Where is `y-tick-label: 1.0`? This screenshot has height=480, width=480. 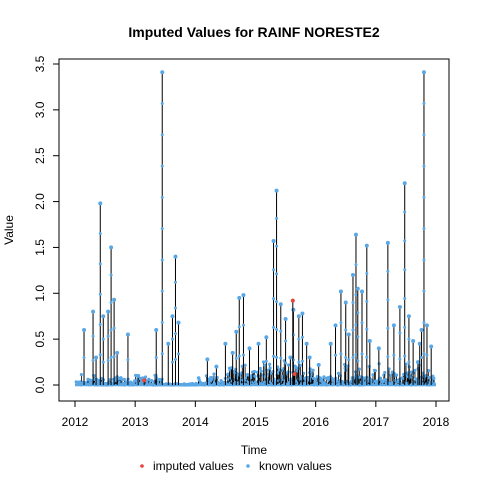
y-tick-label: 1.0 is located at coordinates (40, 293).